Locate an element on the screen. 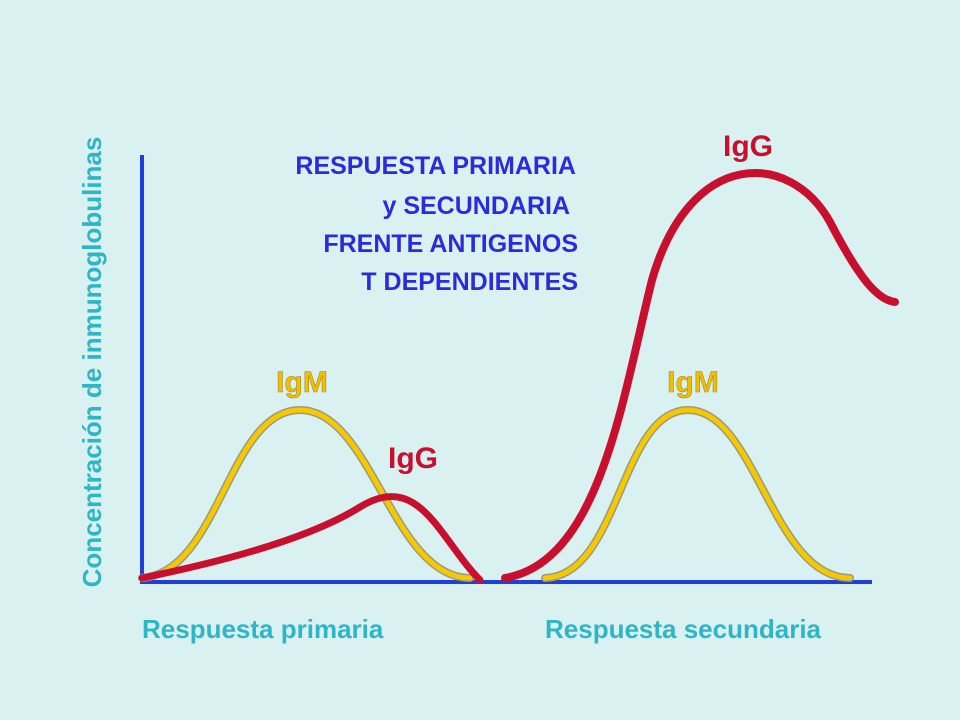 Image resolution: width=960 pixels, height=720 pixels. secondary-igm-curve is located at coordinates (697, 494).